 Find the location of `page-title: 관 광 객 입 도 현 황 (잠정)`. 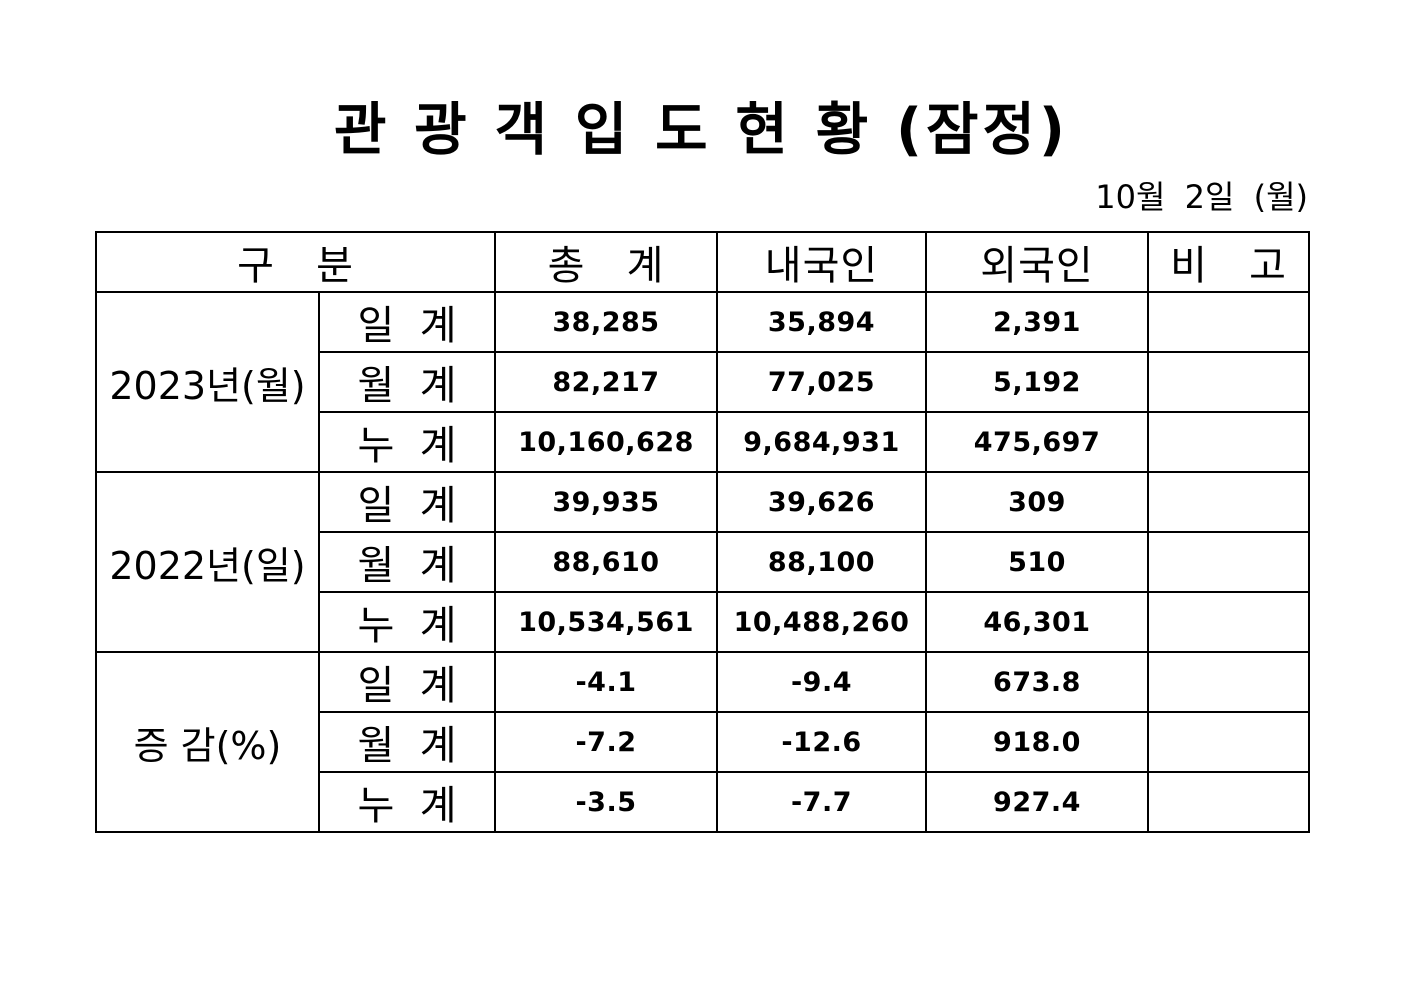

page-title: 관 광 객 입 도 현 황 (잠정) is located at coordinates (701, 130).